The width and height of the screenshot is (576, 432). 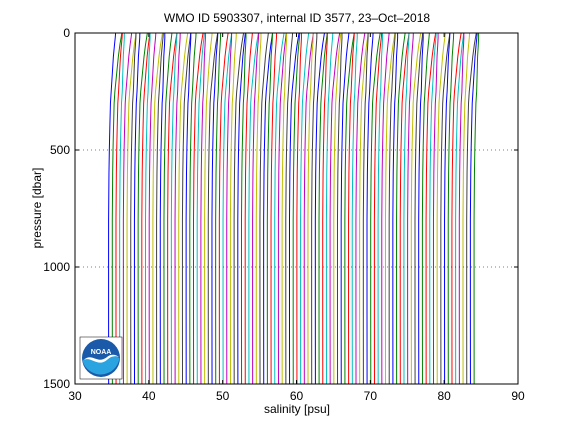 I want to click on y-tick-label: 0, so click(x=66, y=33).